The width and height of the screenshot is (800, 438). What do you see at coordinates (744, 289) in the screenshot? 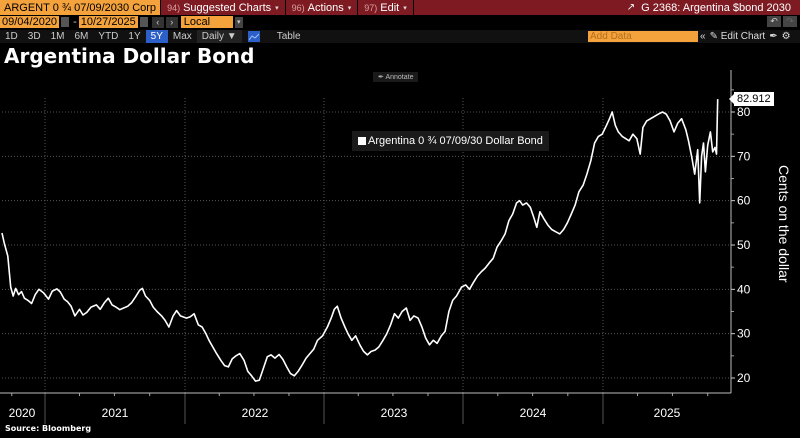
I see `svg-text: 40` at bounding box center [744, 289].